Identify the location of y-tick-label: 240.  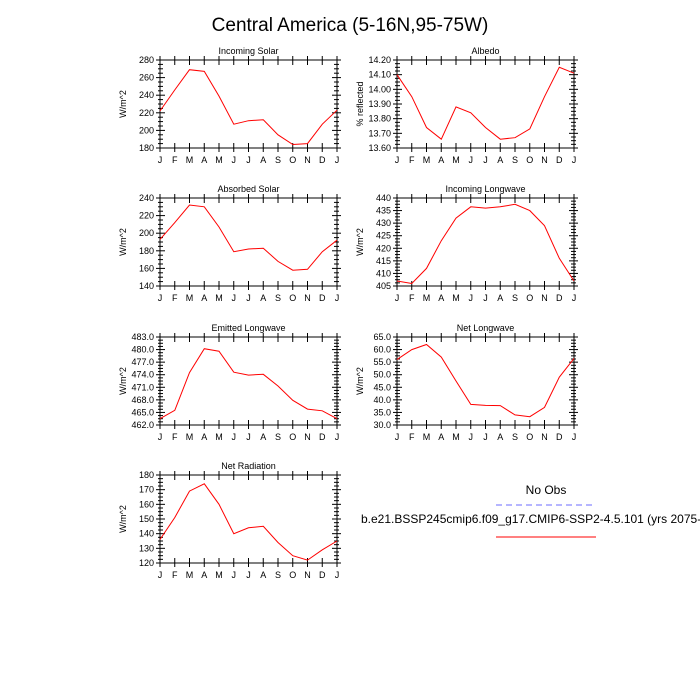
(146, 198).